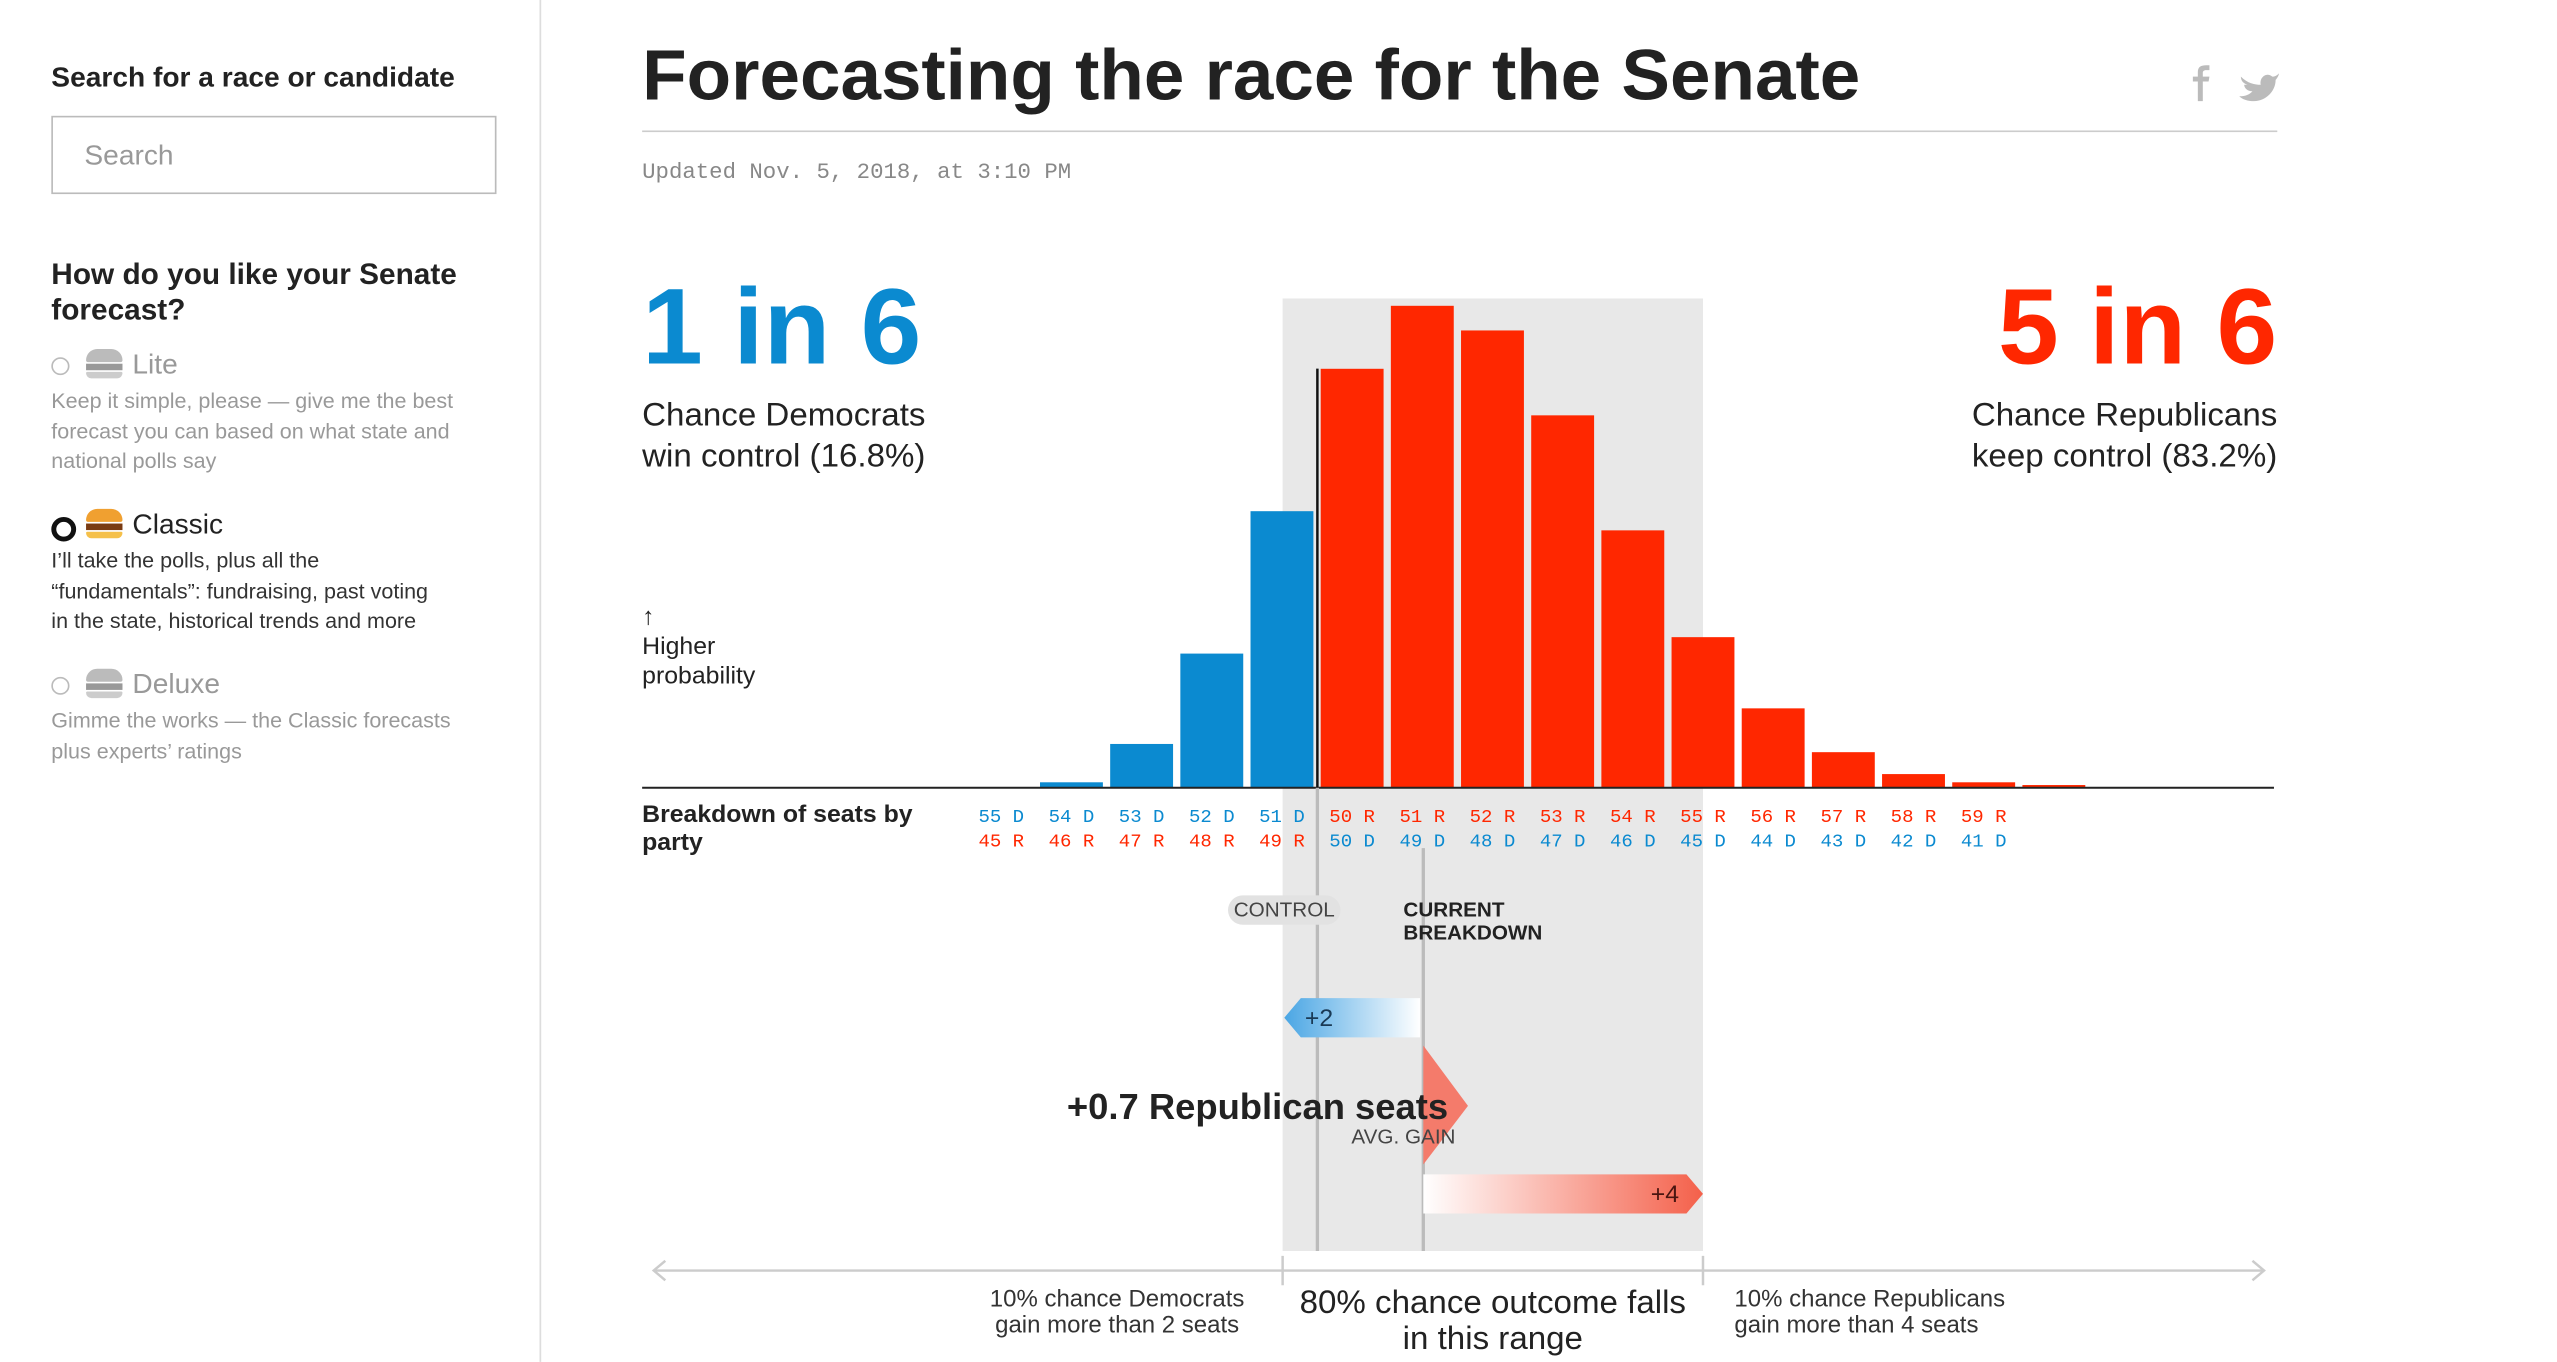  What do you see at coordinates (1844, 817) in the screenshot?
I see `x-tick-label: 57 R` at bounding box center [1844, 817].